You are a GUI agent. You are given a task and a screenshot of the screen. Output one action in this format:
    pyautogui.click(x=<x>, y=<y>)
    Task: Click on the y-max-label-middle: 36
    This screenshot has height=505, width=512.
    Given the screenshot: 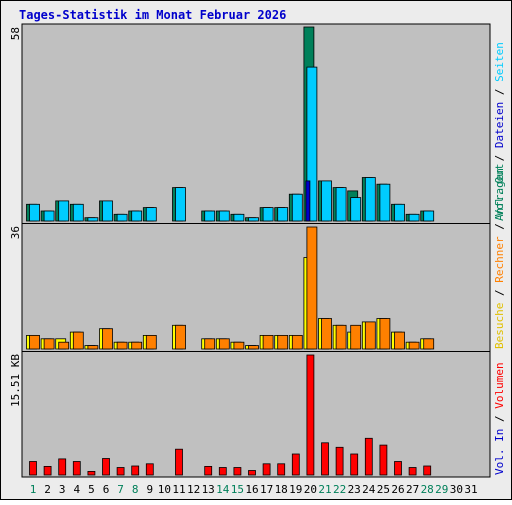 What is the action you would take?
    pyautogui.click(x=15, y=232)
    